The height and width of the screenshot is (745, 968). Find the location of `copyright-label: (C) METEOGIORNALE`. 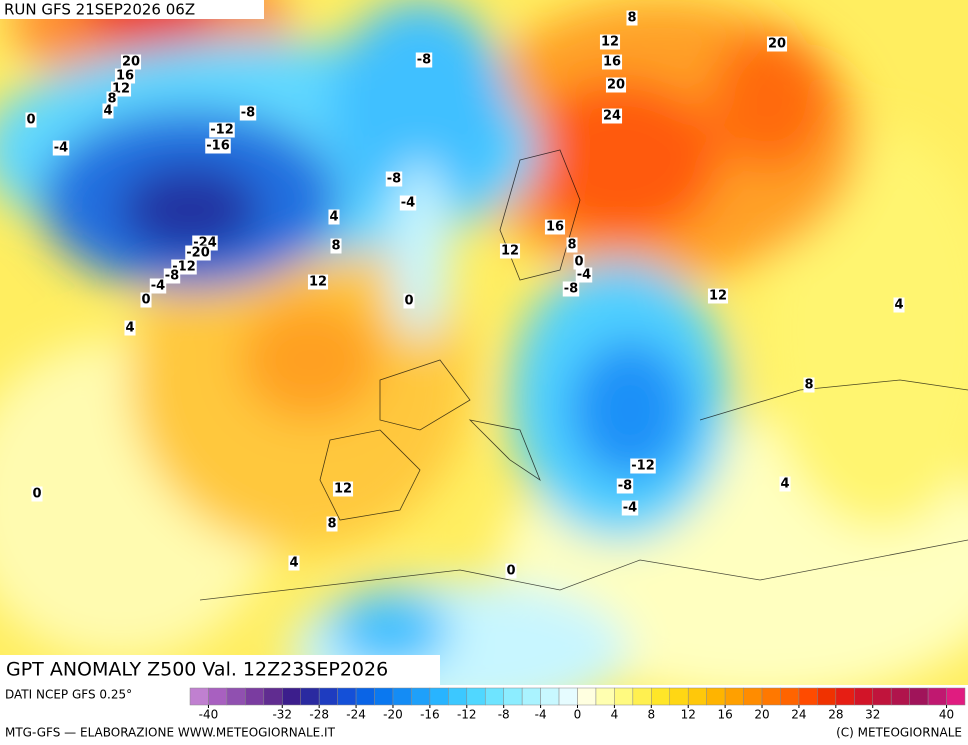

copyright-label: (C) METEOGIORNALE is located at coordinates (899, 733).